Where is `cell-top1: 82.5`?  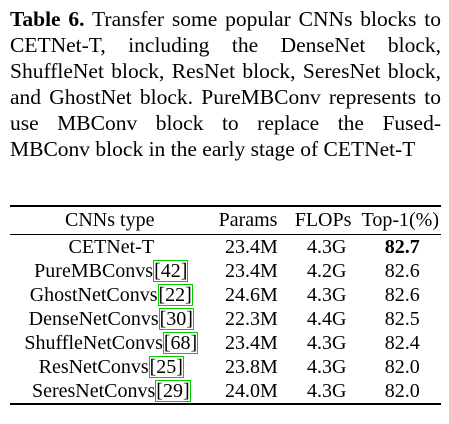 cell-top1: 82.5 is located at coordinates (402, 319).